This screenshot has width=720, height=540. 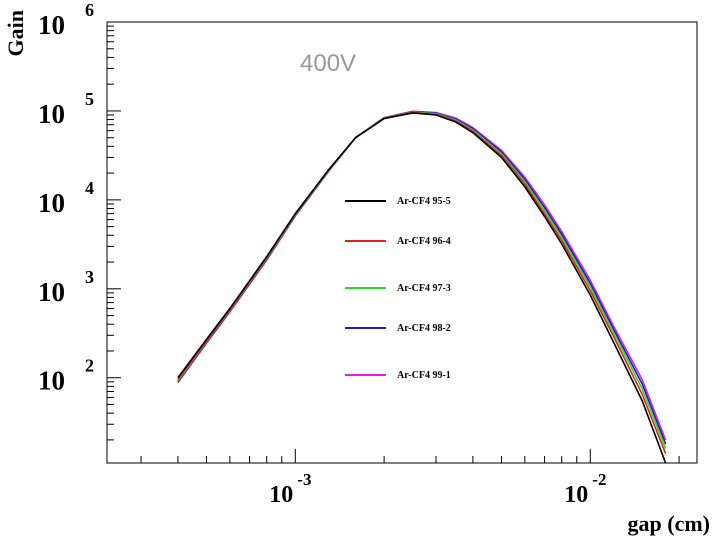 What do you see at coordinates (89, 277) in the screenshot?
I see `y-tick-label-exponent: 3` at bounding box center [89, 277].